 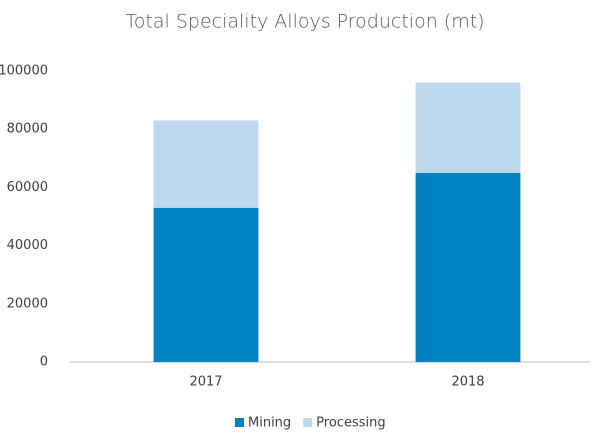 I want to click on y-tick-label: 80000, so click(x=27, y=129).